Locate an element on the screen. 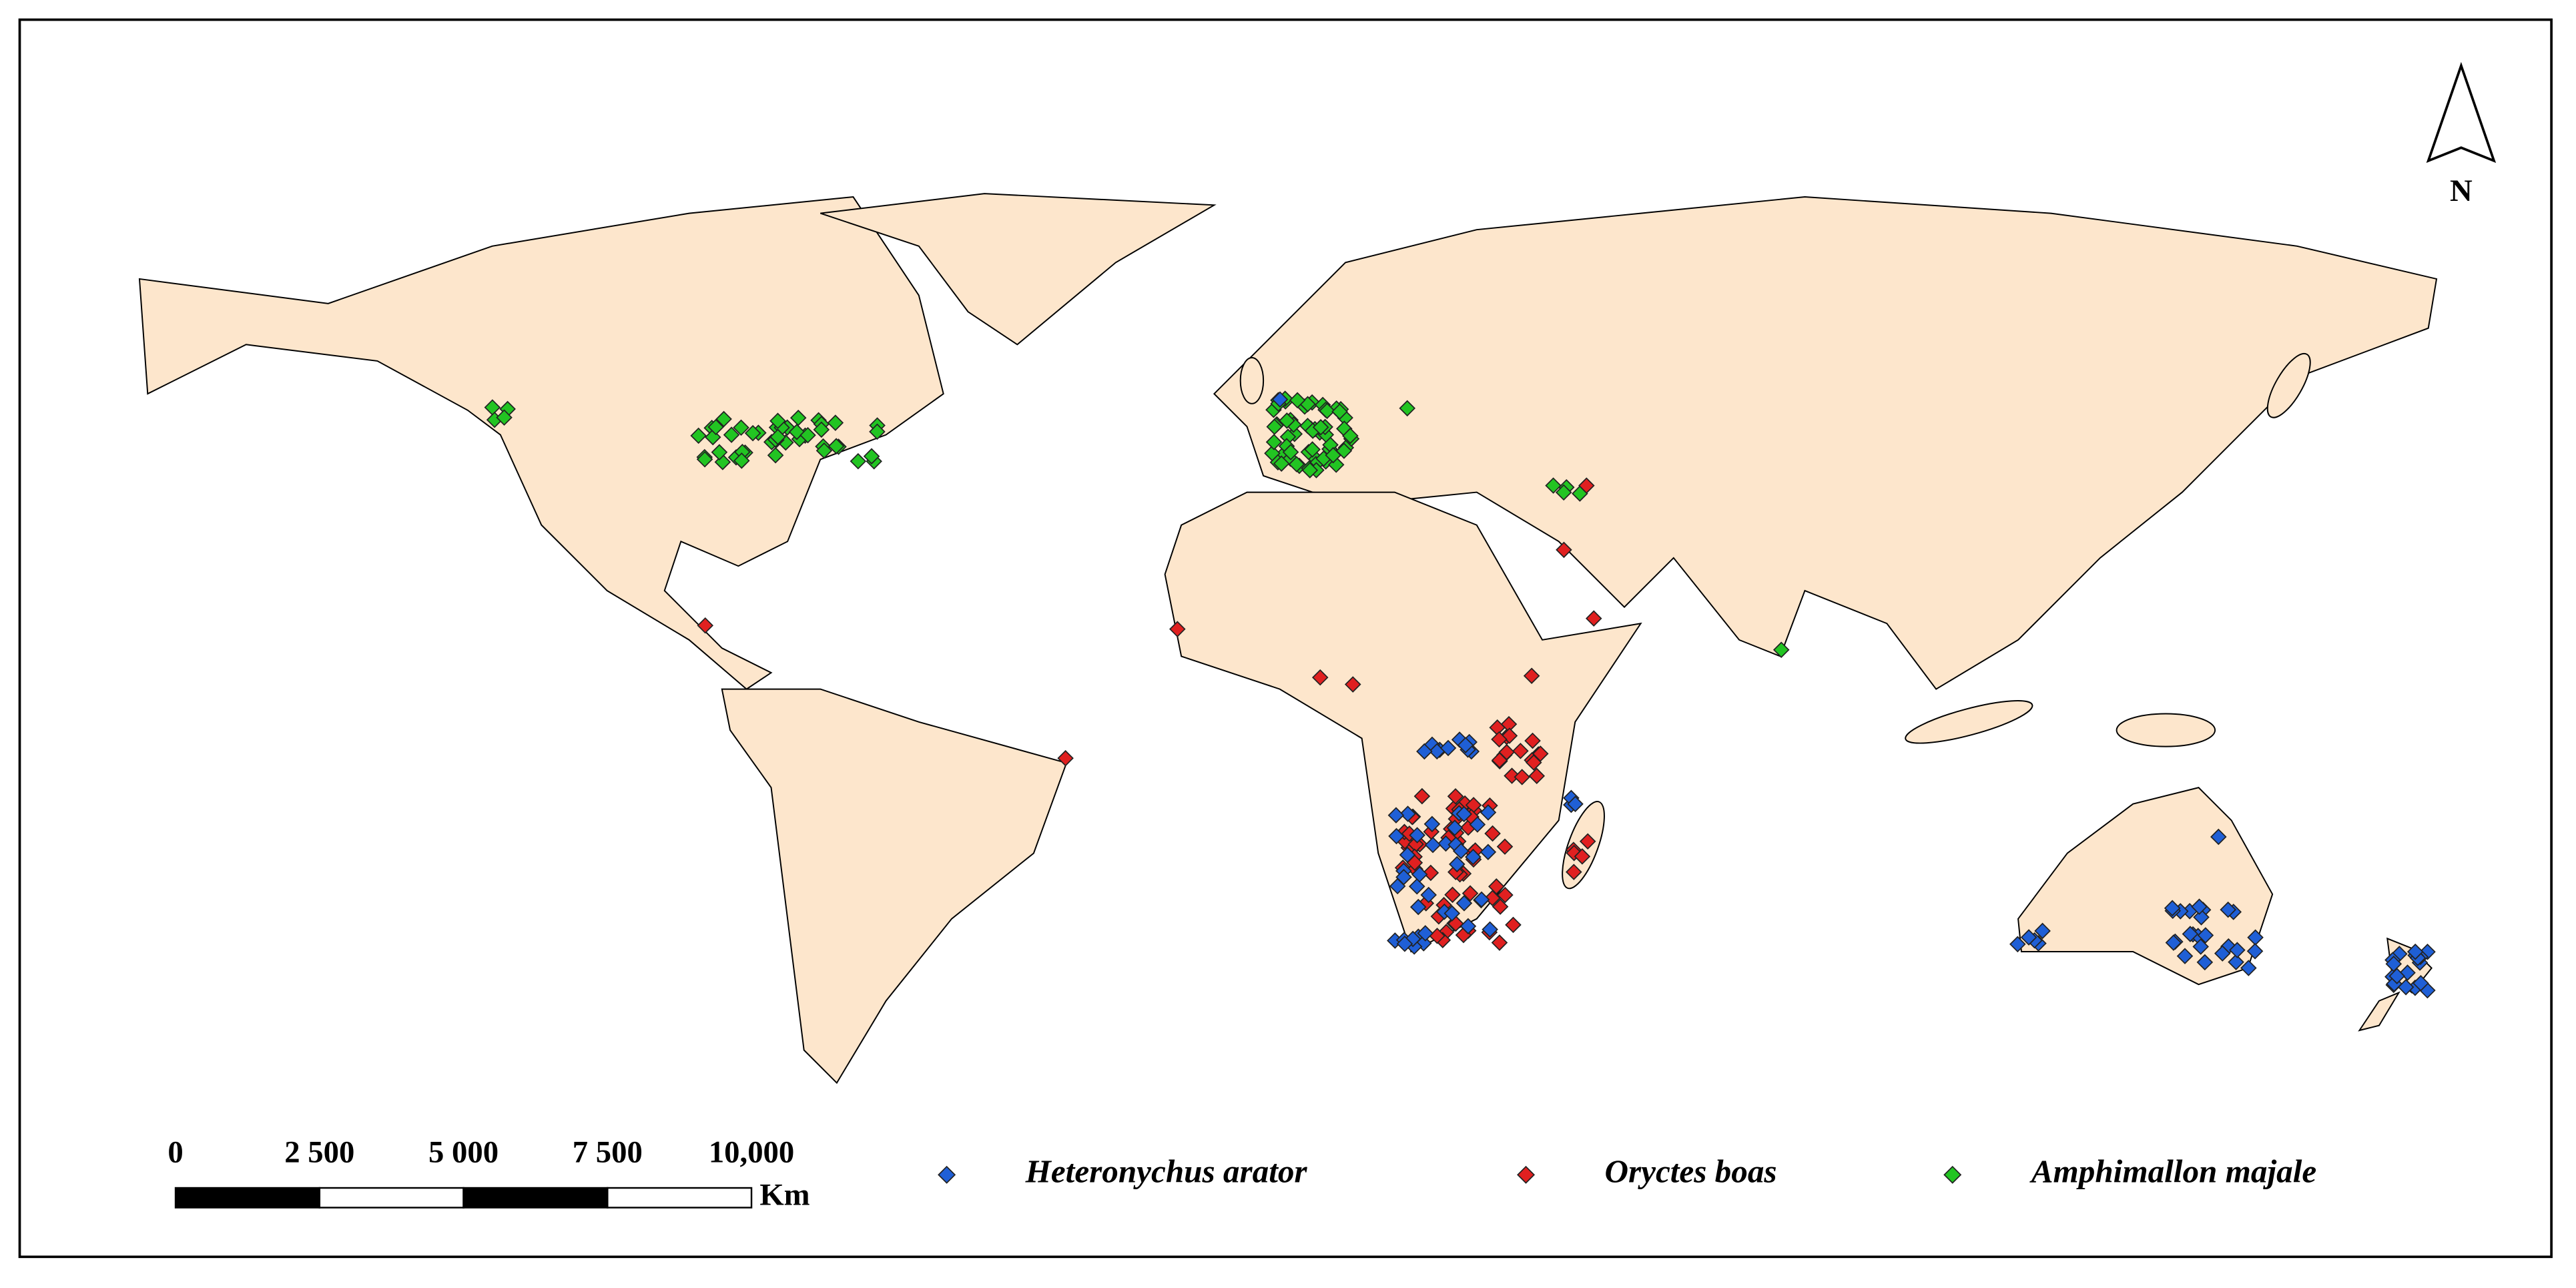 This screenshot has width=2576, height=1288. north-arrow-shape is located at coordinates (2461, 113).